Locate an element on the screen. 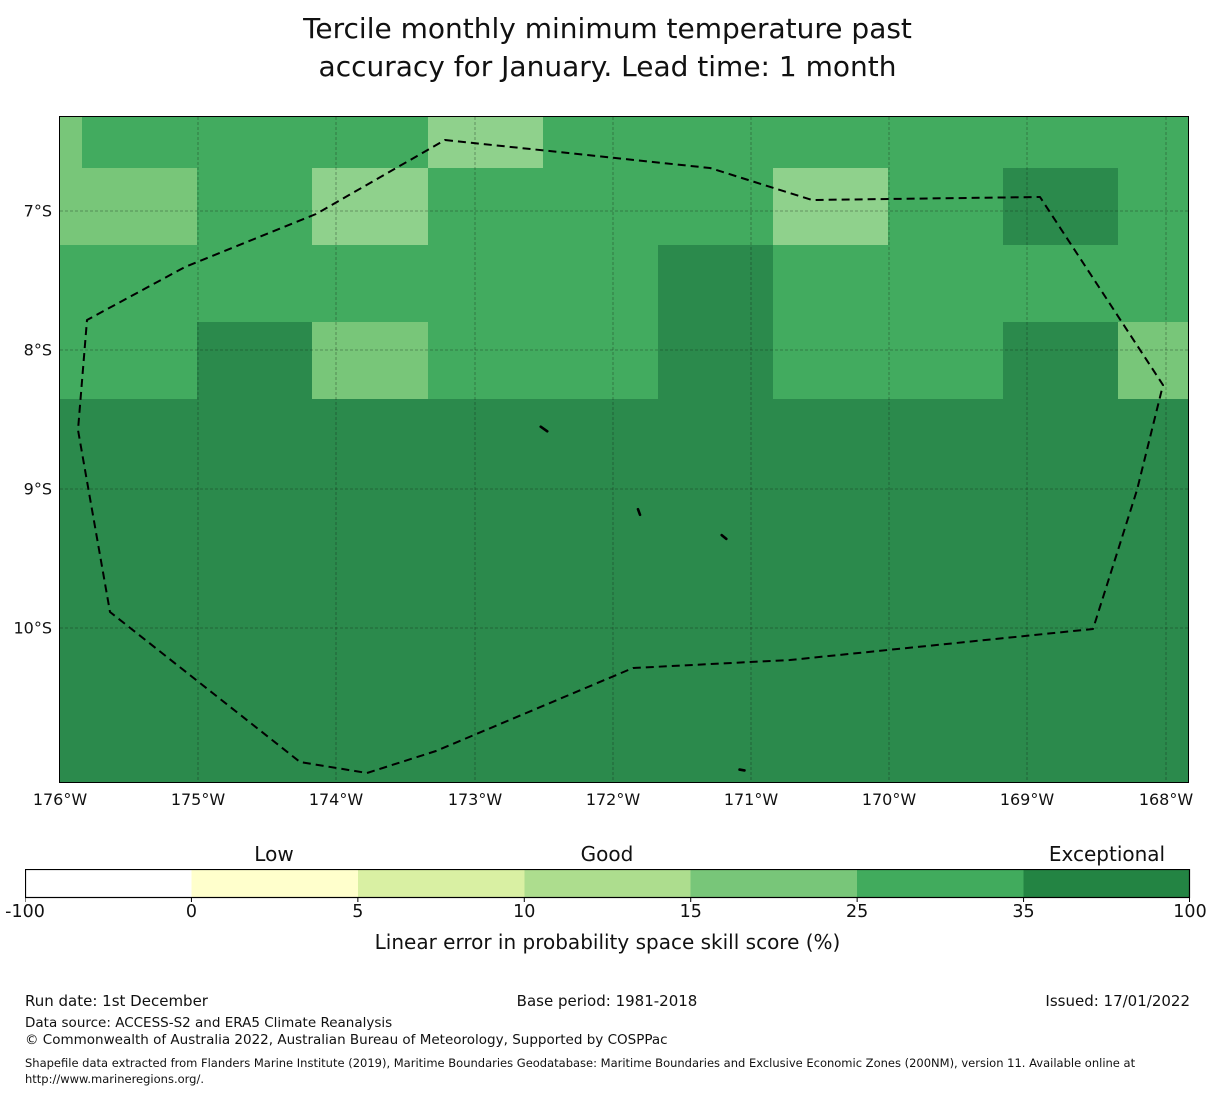 This screenshot has width=1215, height=1095. title-line-2: accuracy for January. Lead time: 1 month is located at coordinates (607, 66).